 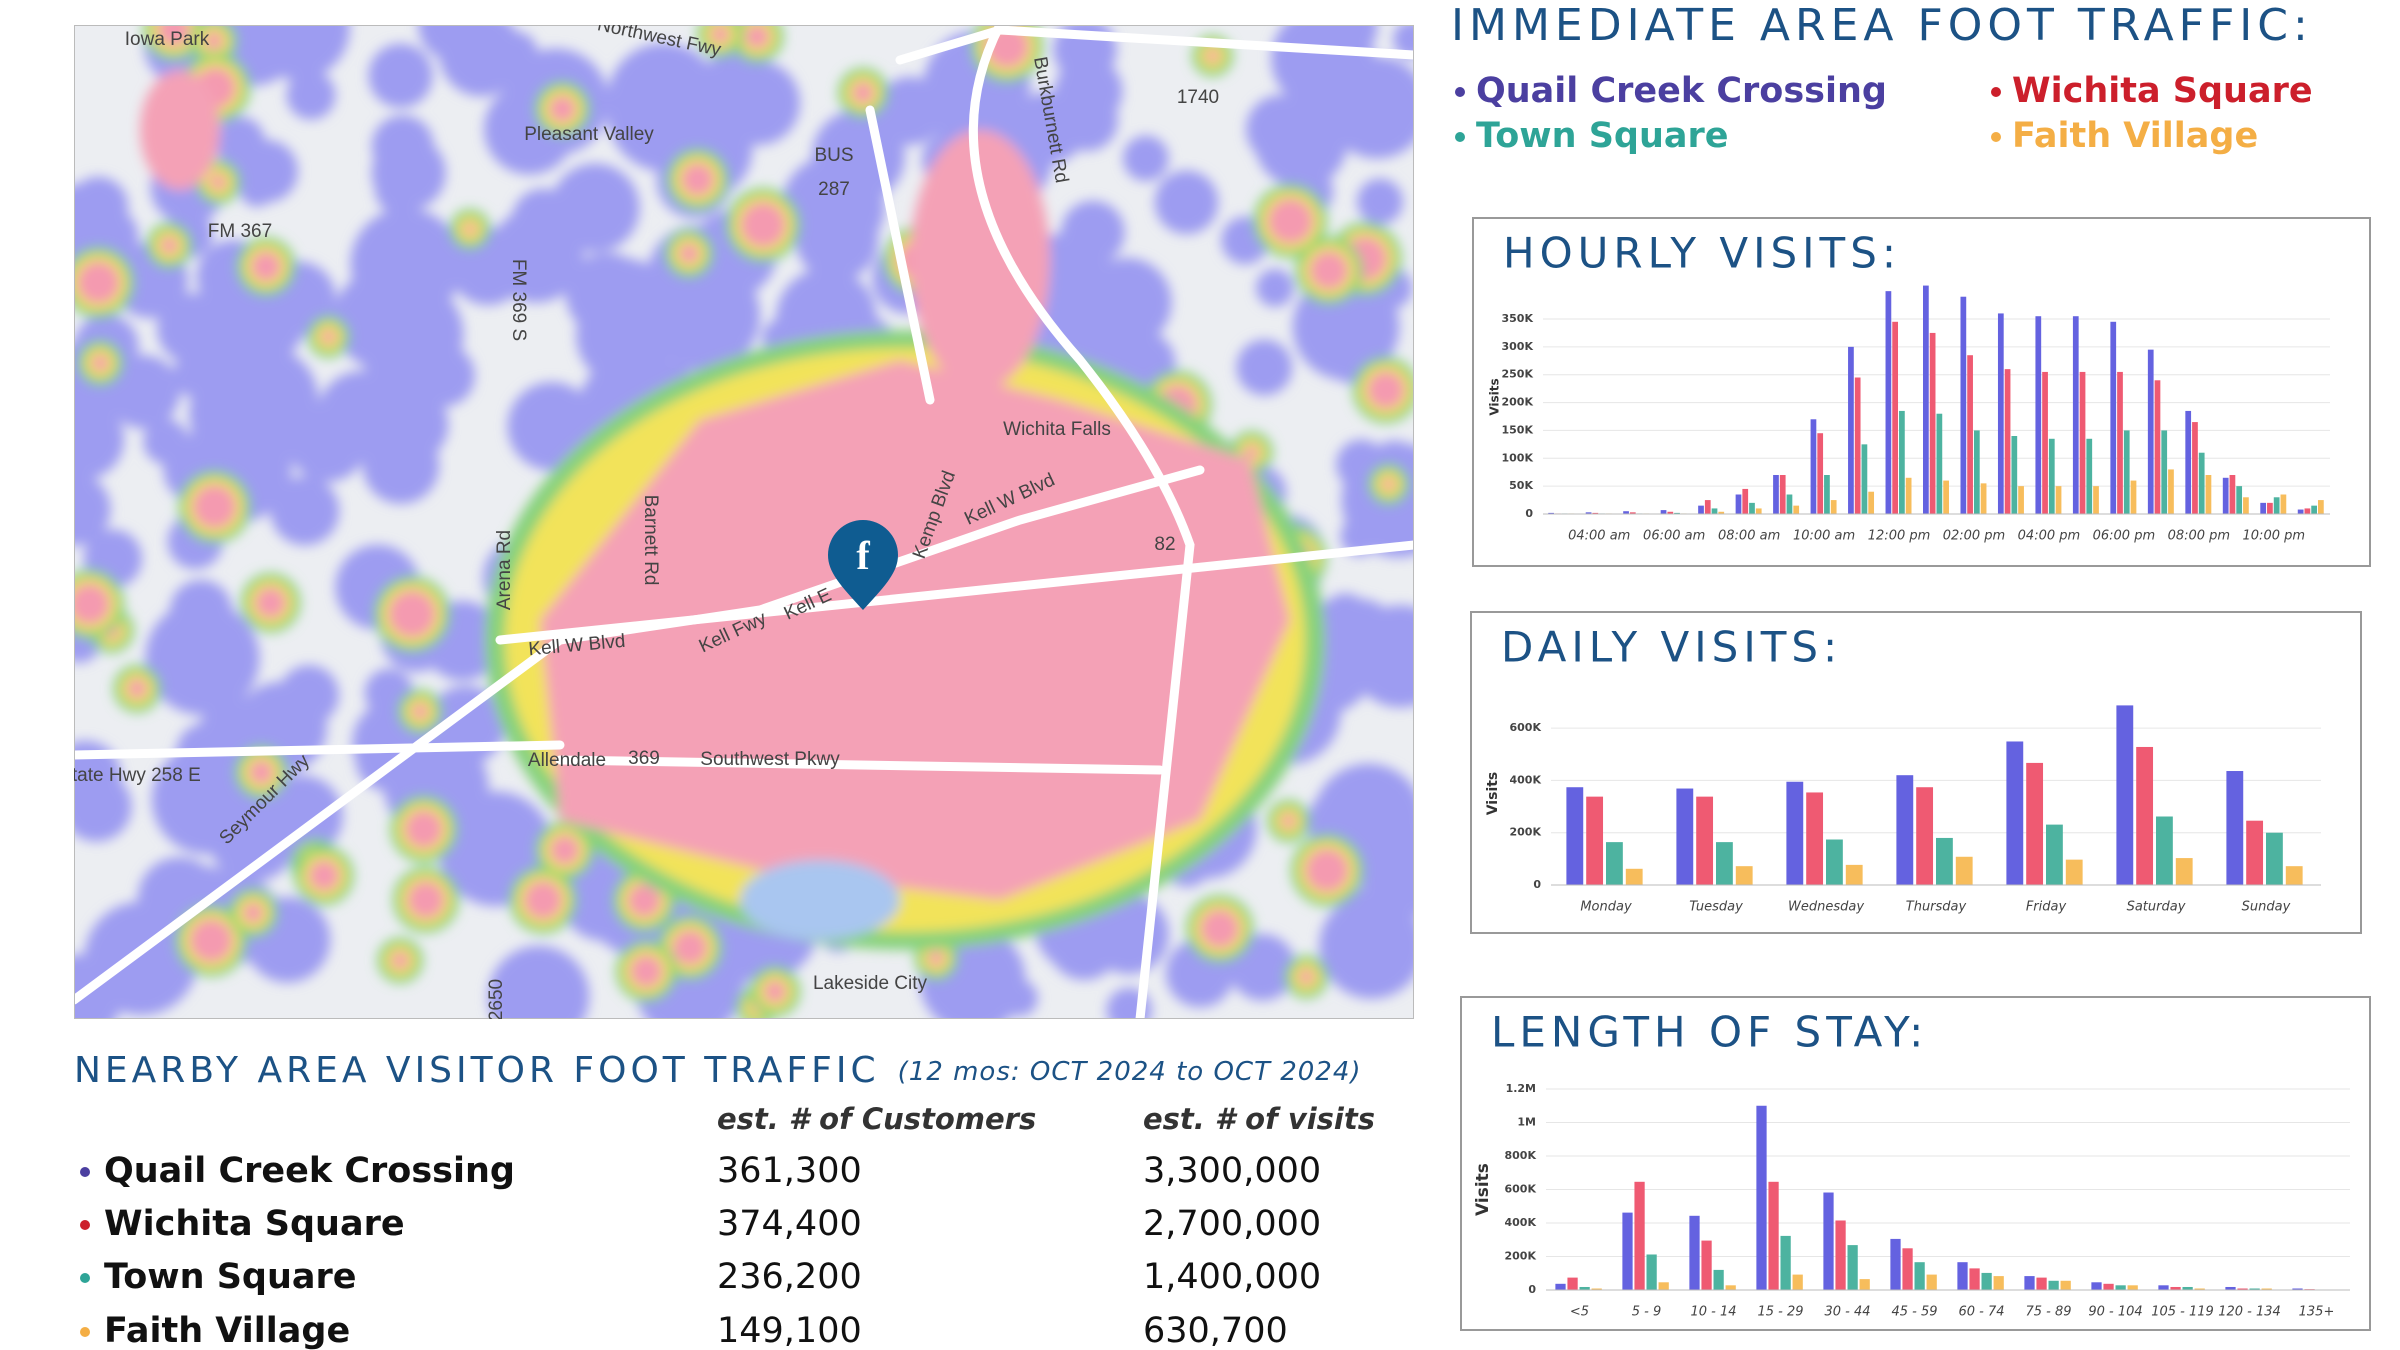 I want to click on x-tick-label: 06:00 am, so click(x=1674, y=536).